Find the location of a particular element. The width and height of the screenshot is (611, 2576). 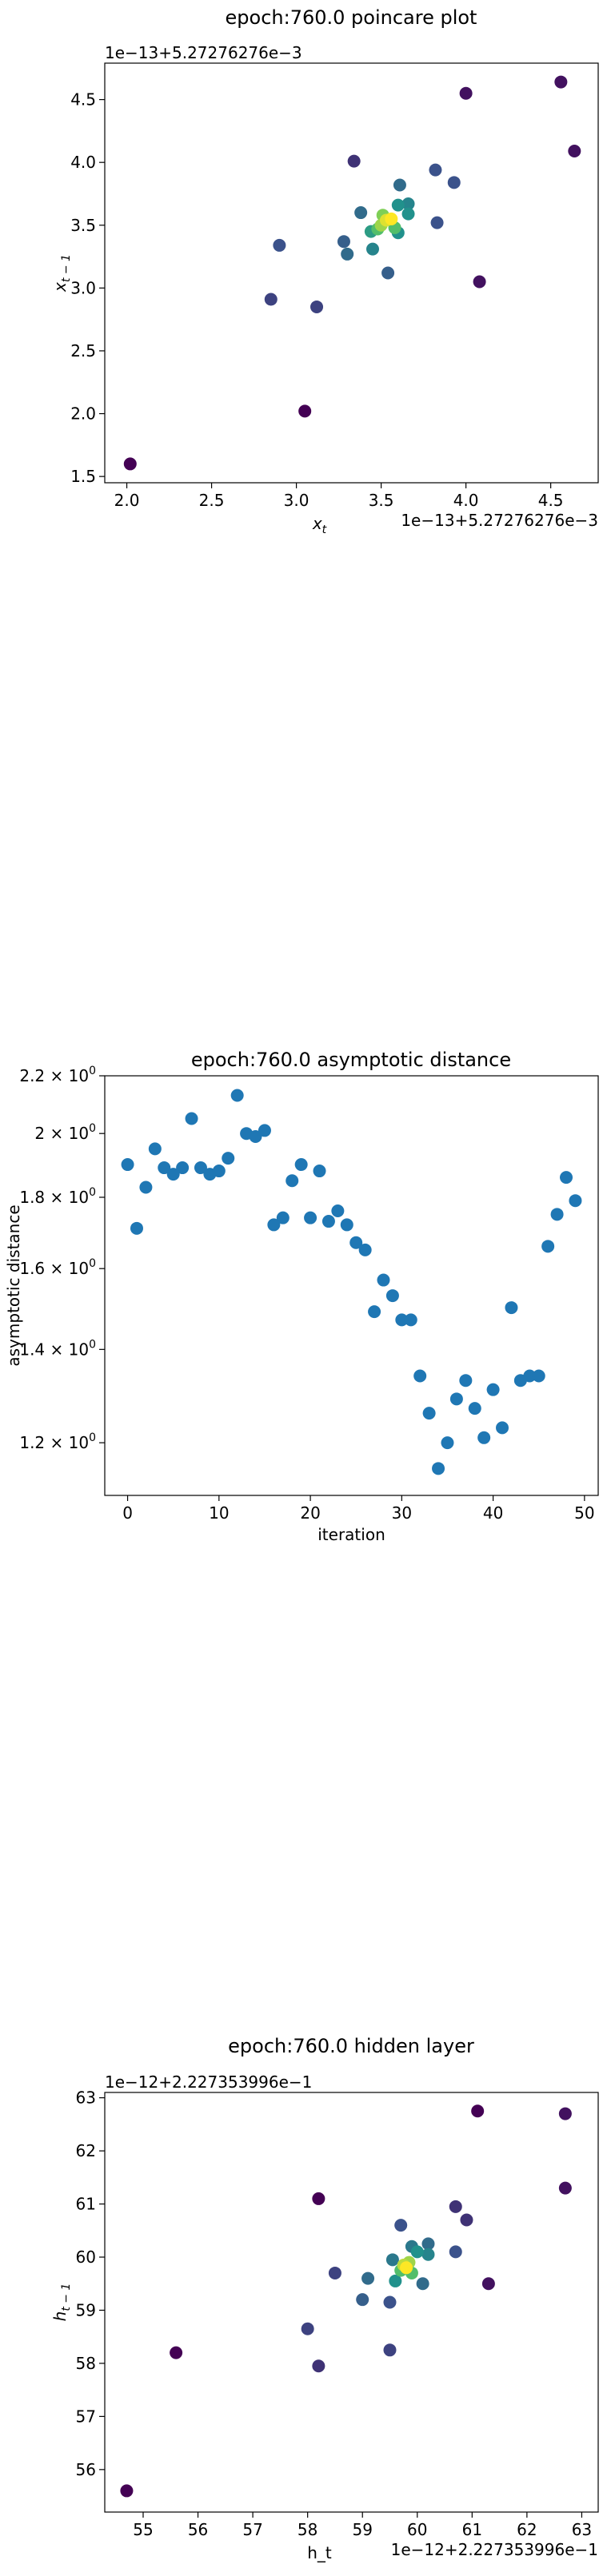

y-tick-base: 2 × 10 is located at coordinates (61, 1133).